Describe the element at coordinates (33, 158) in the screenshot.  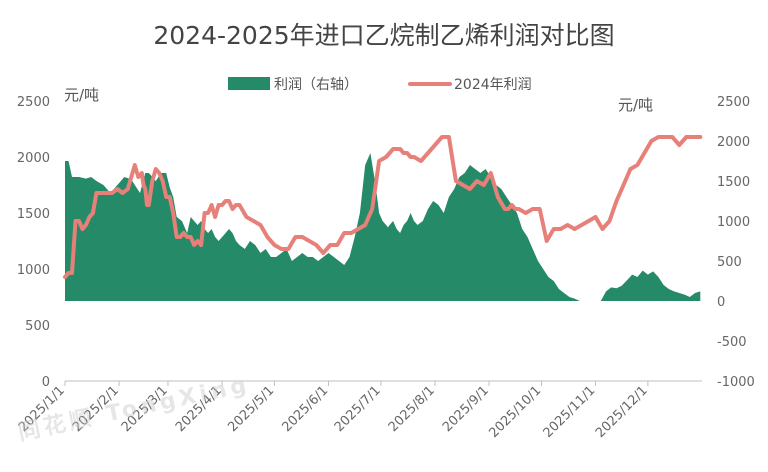
I see `left-tick-label: 2000` at that location.